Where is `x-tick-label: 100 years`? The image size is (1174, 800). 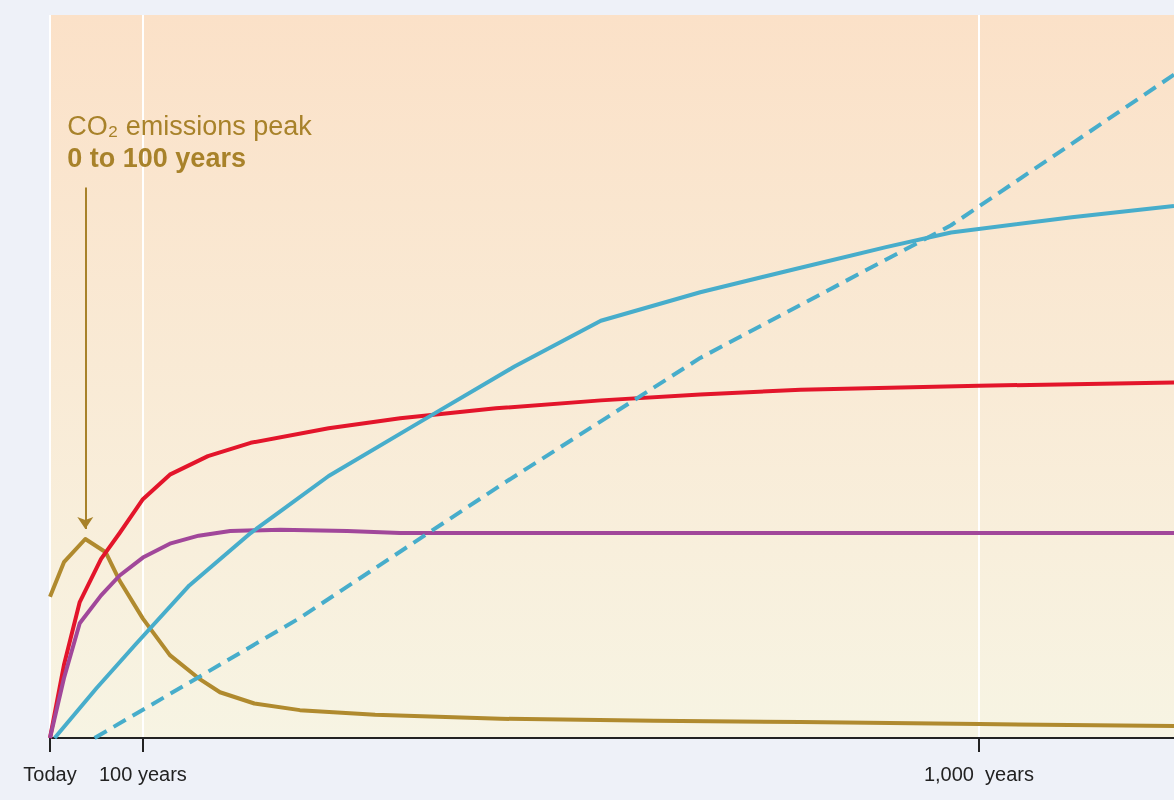
x-tick-label: 100 years is located at coordinates (142, 774).